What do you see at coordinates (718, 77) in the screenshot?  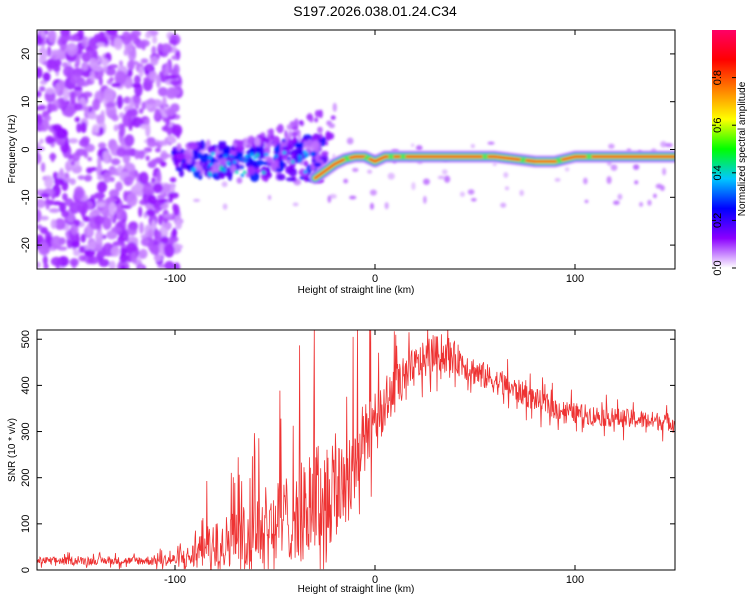 I see `colorbar-tick-label: 0.8` at bounding box center [718, 77].